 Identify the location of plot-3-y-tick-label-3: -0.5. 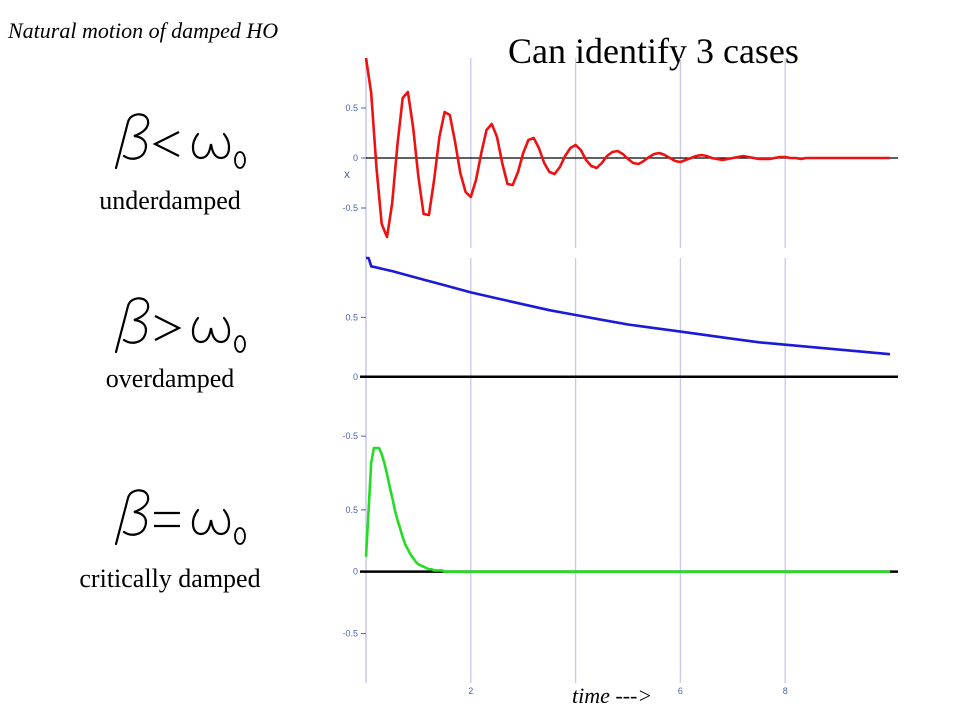
(350, 634).